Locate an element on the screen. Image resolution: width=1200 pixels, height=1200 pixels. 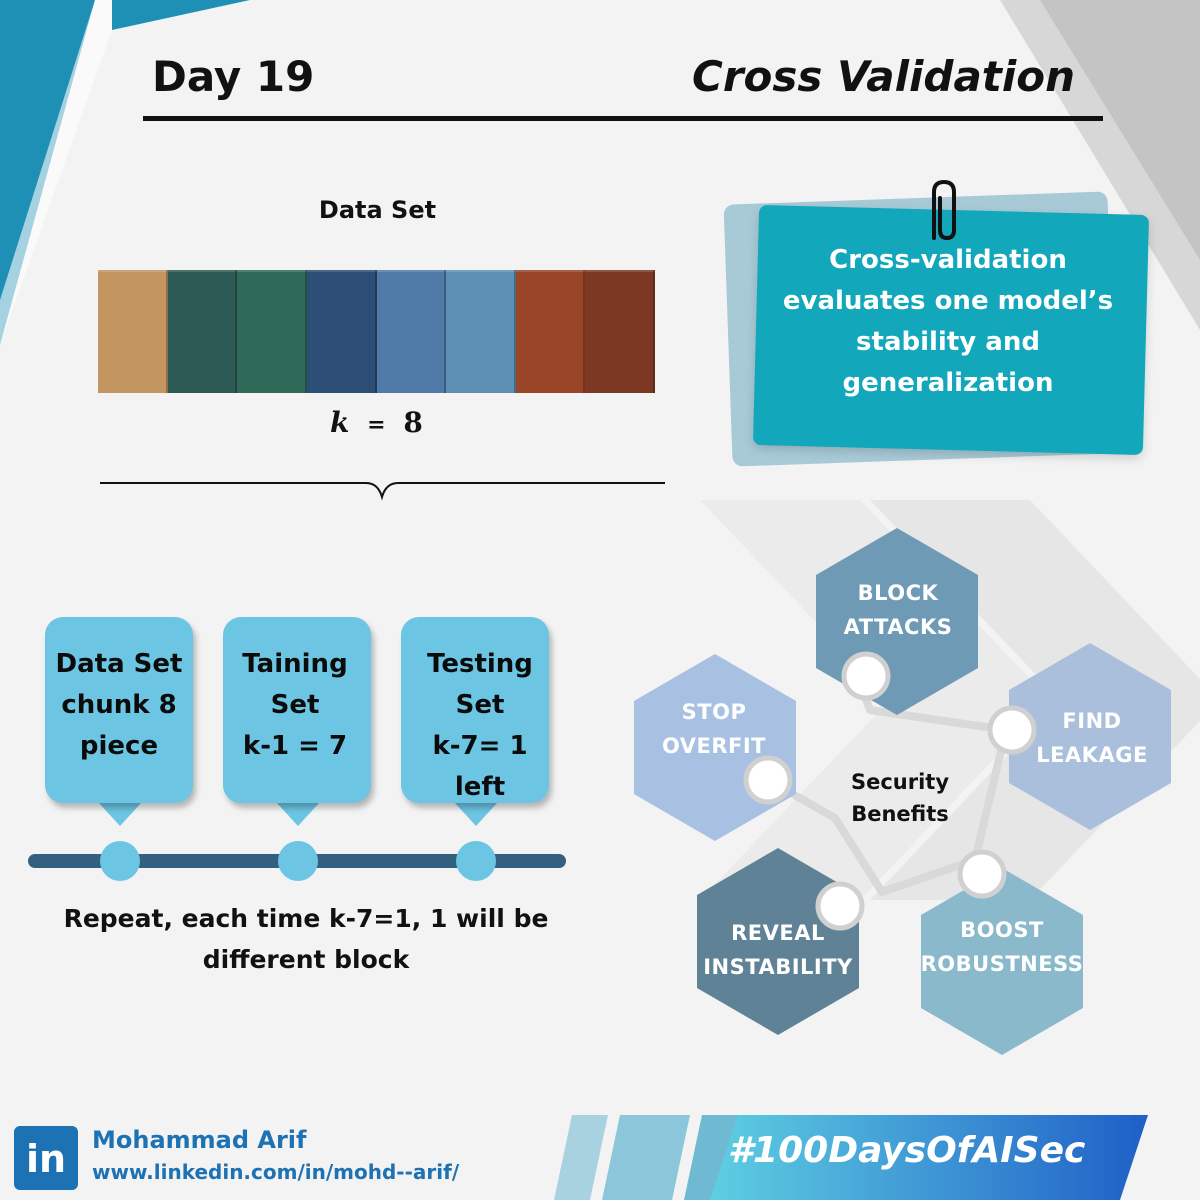
hex-stop-overfit-label: STOP OVERFIT is located at coordinates (714, 729).